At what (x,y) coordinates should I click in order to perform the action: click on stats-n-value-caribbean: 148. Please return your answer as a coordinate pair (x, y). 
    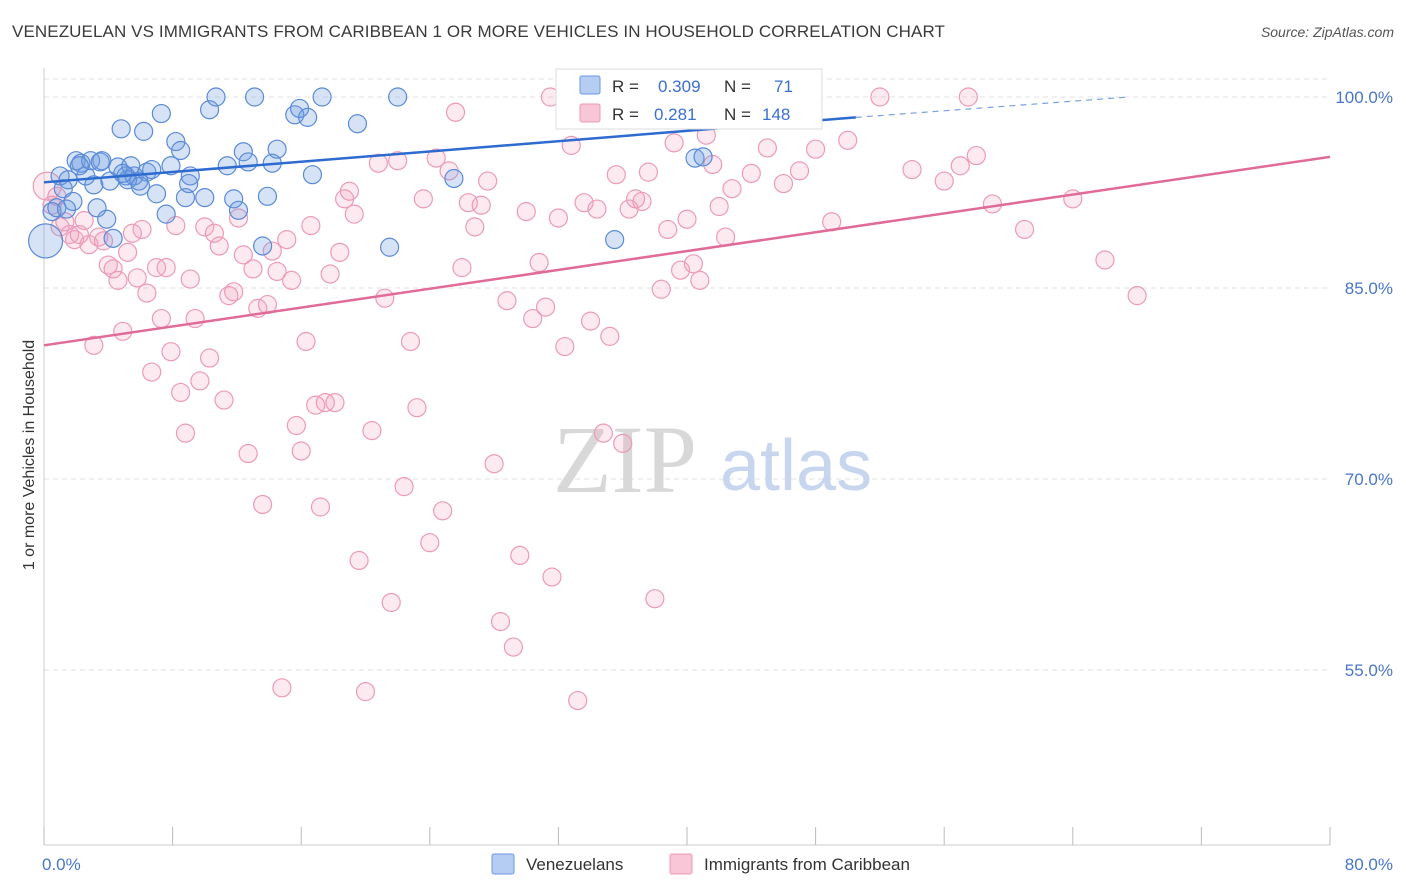
    Looking at the image, I should click on (776, 114).